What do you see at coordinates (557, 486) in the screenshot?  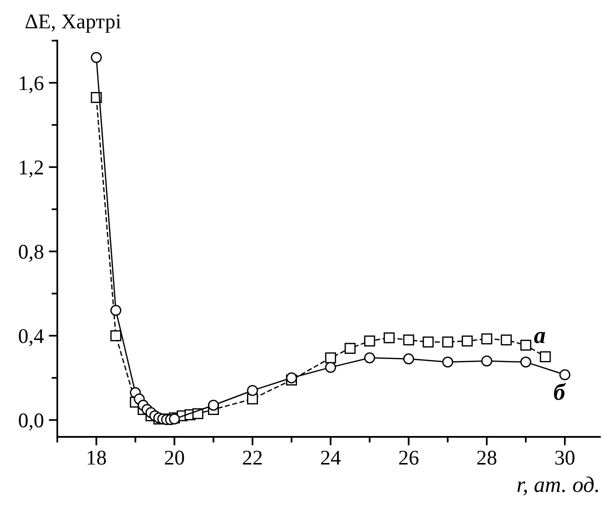 I see `x-axis-title: r, ат. од.` at bounding box center [557, 486].